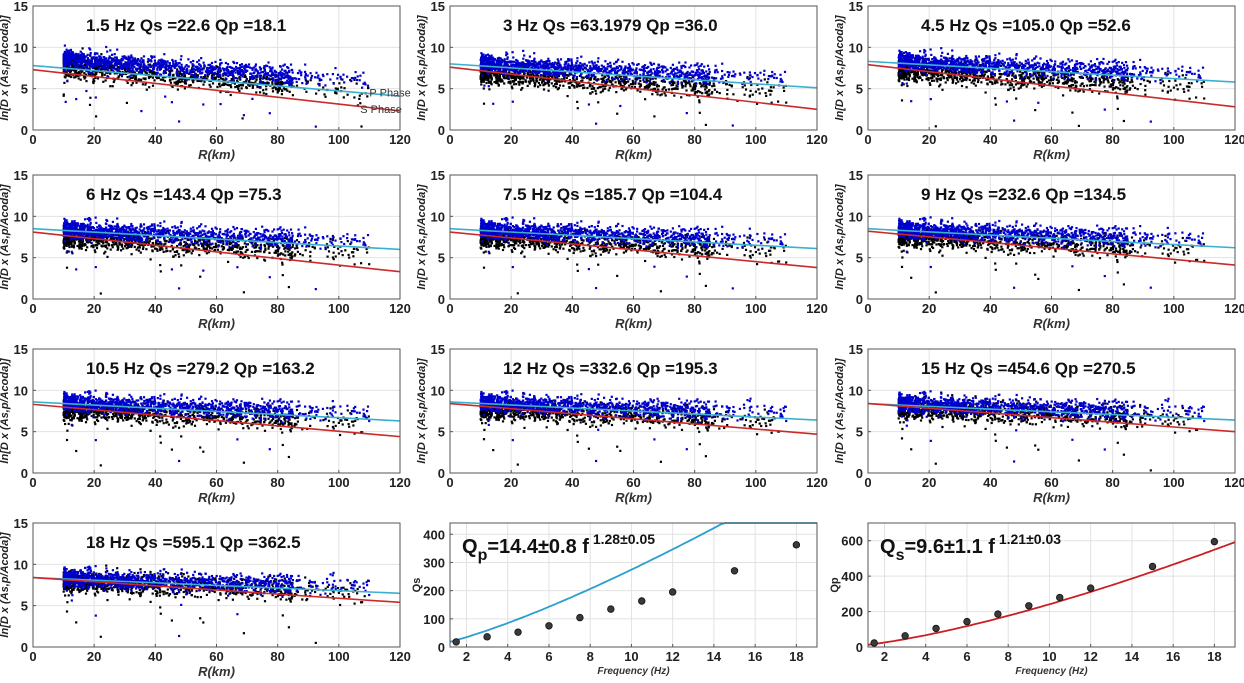 Image resolution: width=1244 pixels, height=683 pixels. Describe the element at coordinates (441, 130) in the screenshot. I see `y-tick-label: 0` at that location.